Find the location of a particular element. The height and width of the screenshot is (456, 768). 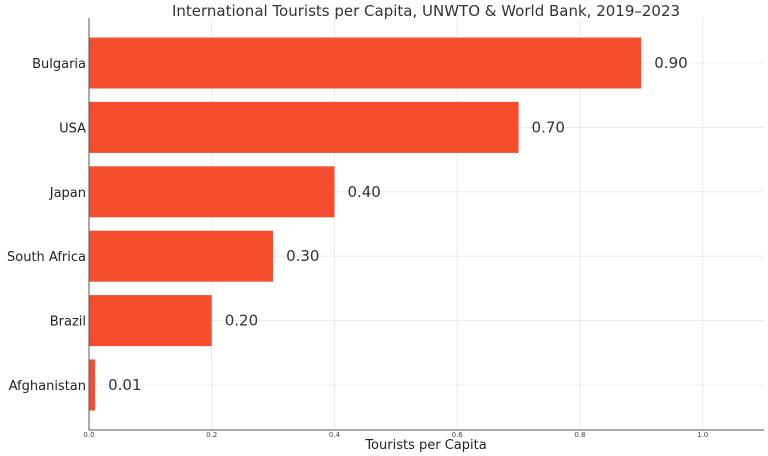

category-label: Bulgaria is located at coordinates (59, 64).